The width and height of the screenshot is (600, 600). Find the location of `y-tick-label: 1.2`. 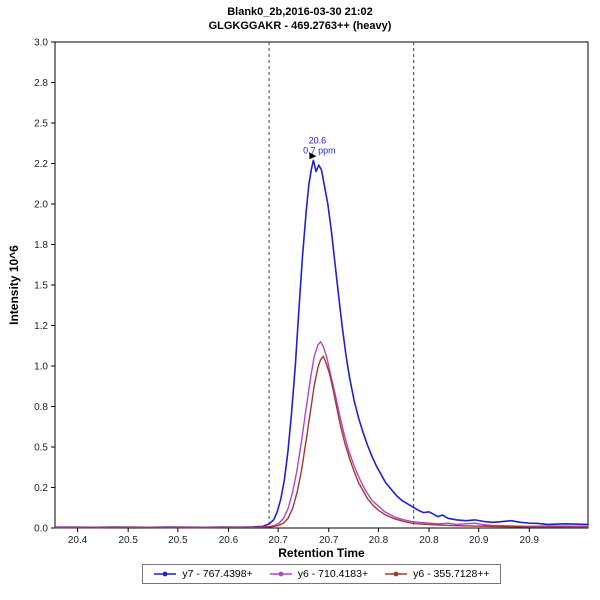

y-tick-label: 1.2 is located at coordinates (41, 326).